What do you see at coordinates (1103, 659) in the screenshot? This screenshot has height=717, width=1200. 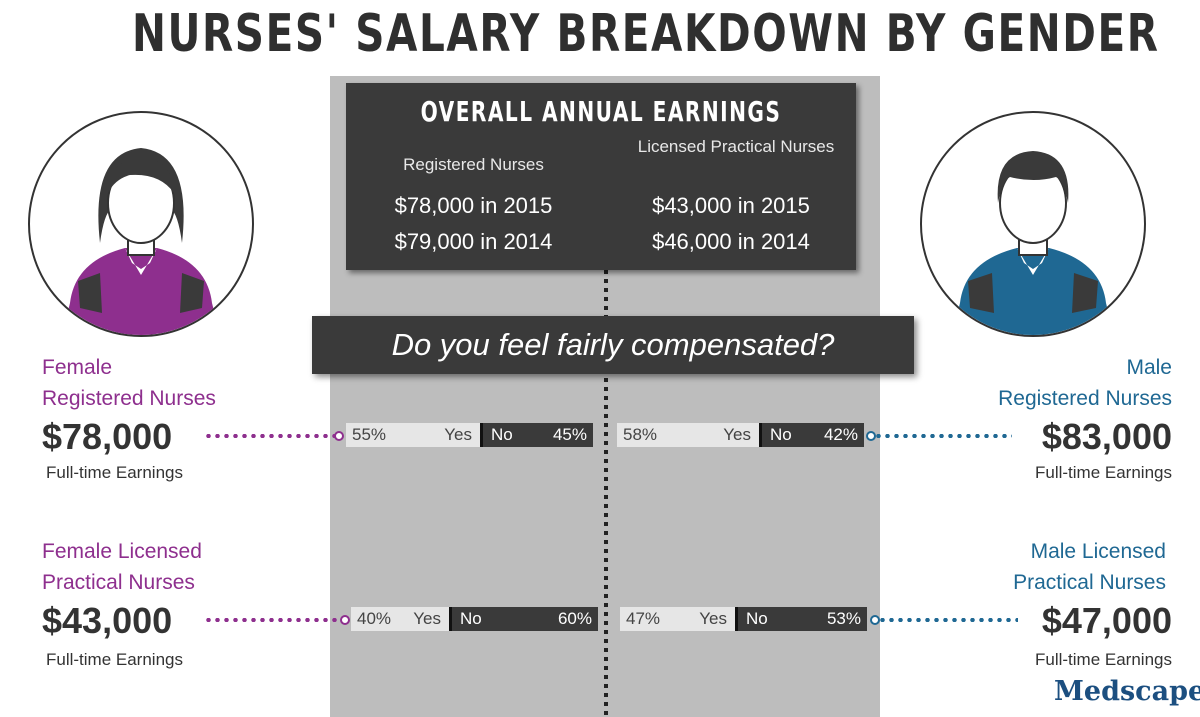 I see `male-lpn-sublabel: Full-time Earnings` at bounding box center [1103, 659].